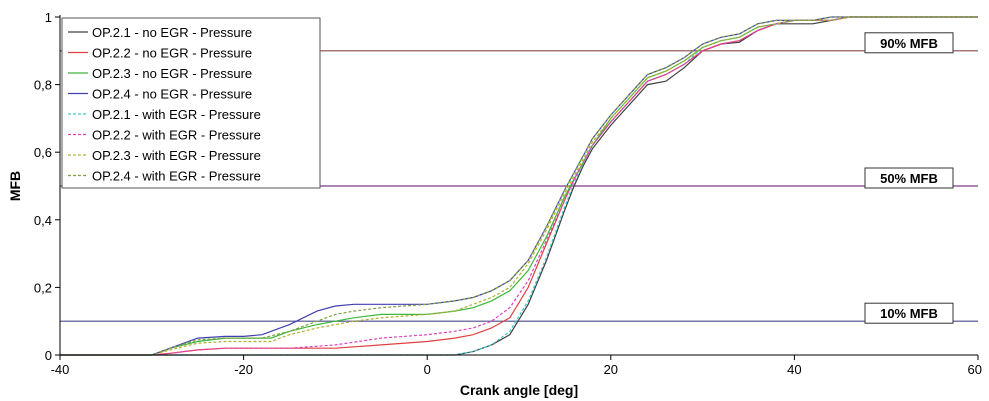 This screenshot has height=401, width=989. What do you see at coordinates (60, 369) in the screenshot?
I see `x-tick-label: -40` at bounding box center [60, 369].